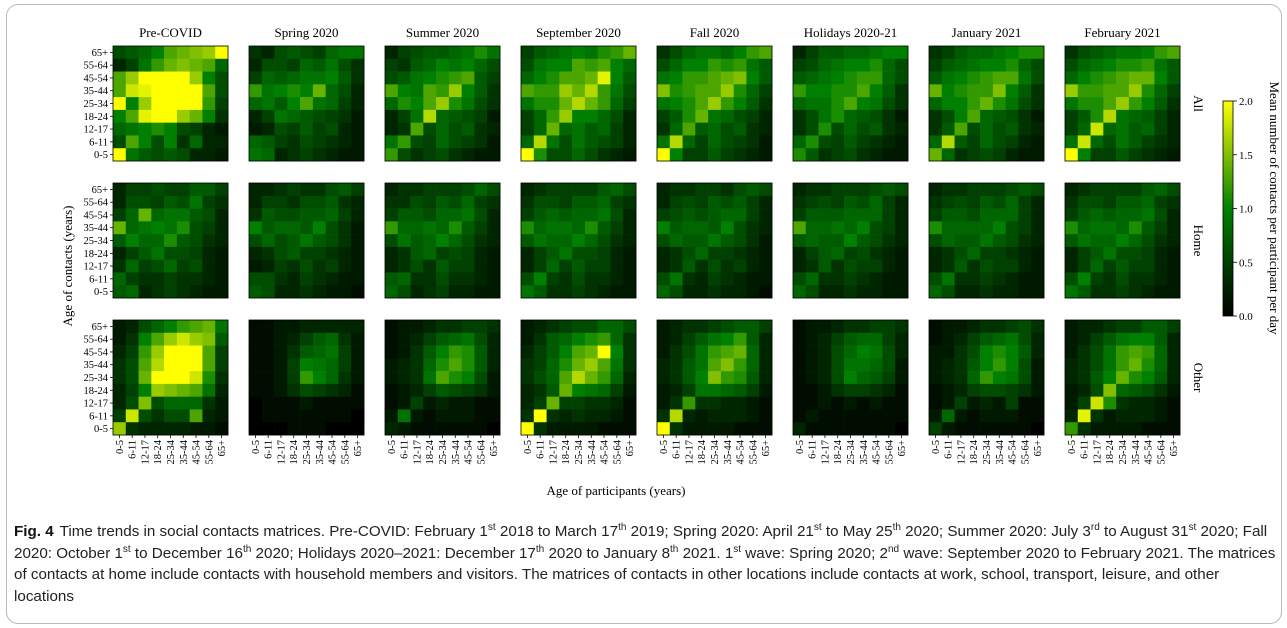  Describe the element at coordinates (579, 451) in the screenshot. I see `x-tick-label: 25-34` at that location.